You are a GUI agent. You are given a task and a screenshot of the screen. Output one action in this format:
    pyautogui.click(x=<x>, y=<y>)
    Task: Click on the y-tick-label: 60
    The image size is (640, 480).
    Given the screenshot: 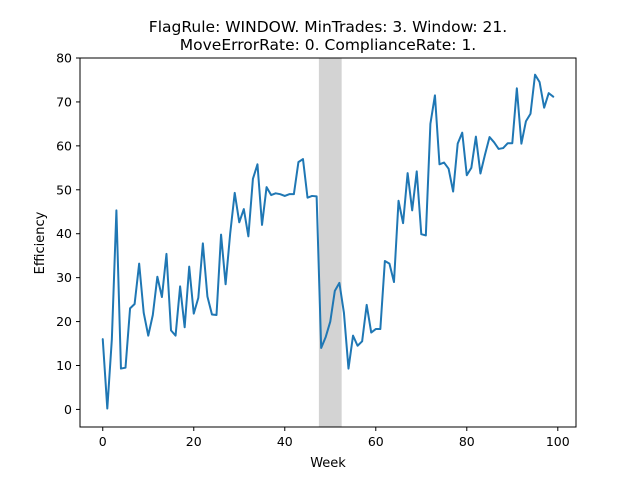 What is the action you would take?
    pyautogui.click(x=64, y=145)
    